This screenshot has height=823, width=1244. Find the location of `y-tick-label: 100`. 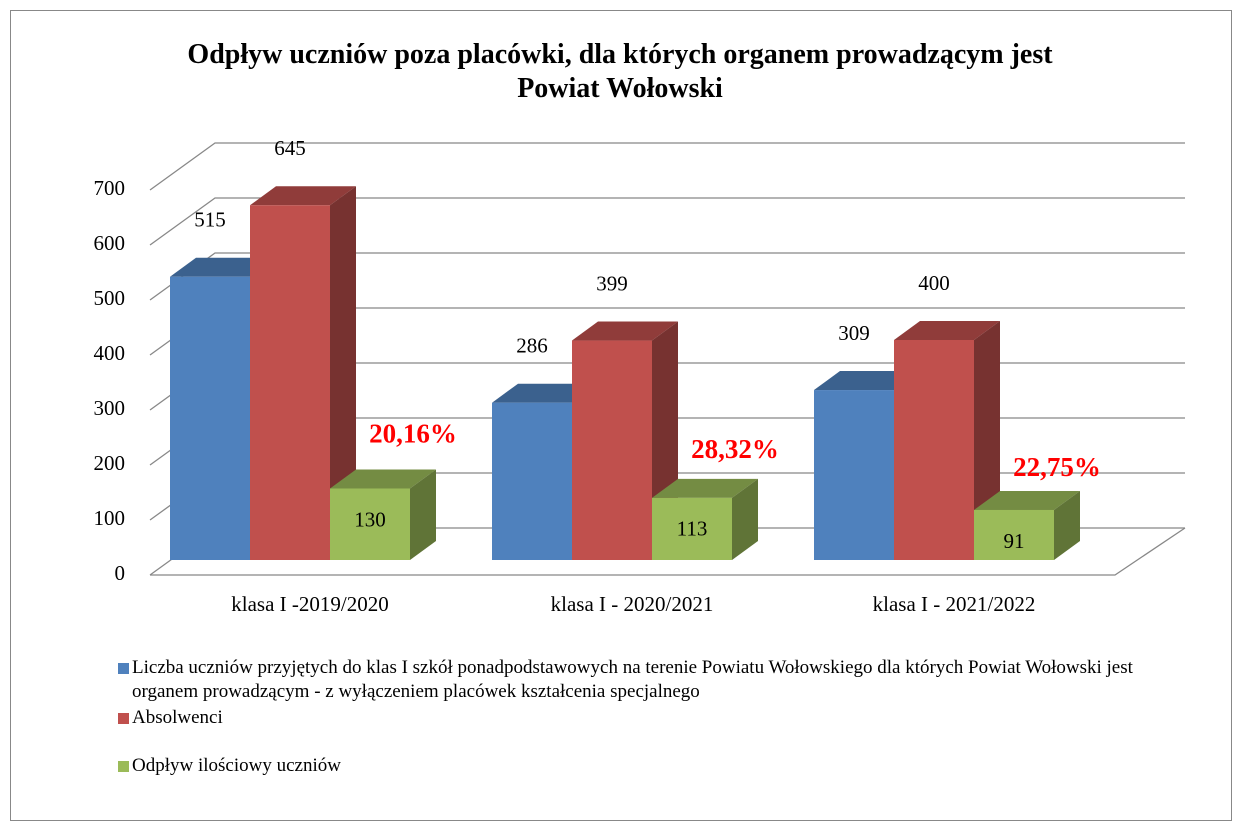

y-tick-label: 100 is located at coordinates (110, 518).